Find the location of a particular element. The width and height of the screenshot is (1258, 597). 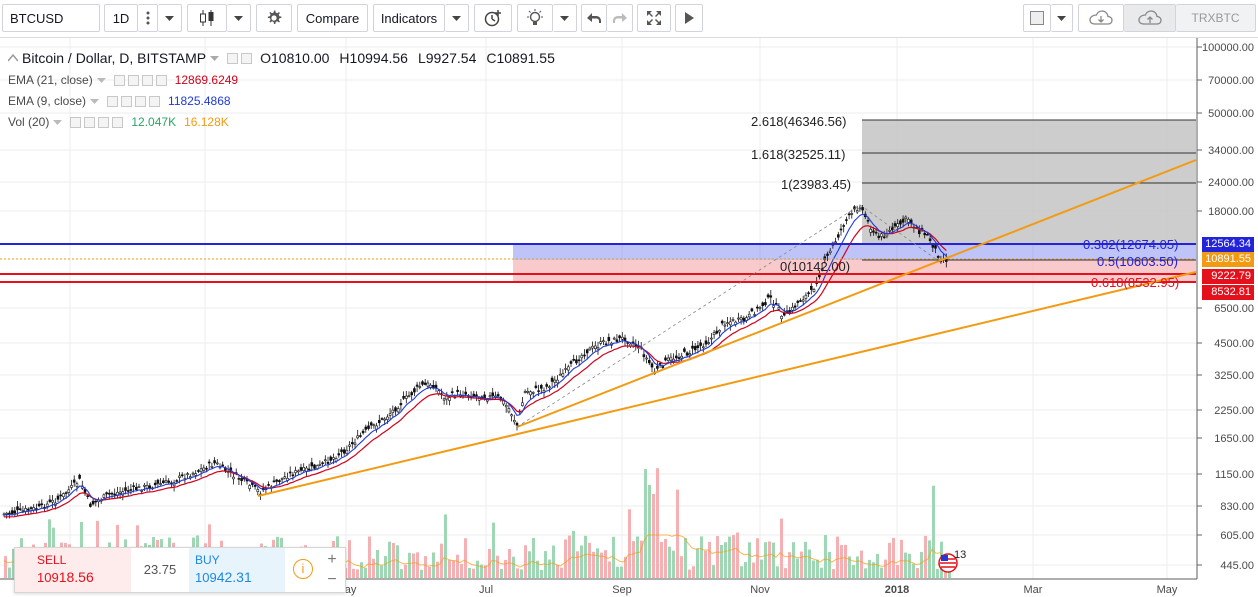

ema21-title: EMA (21, close) is located at coordinates (50, 80).